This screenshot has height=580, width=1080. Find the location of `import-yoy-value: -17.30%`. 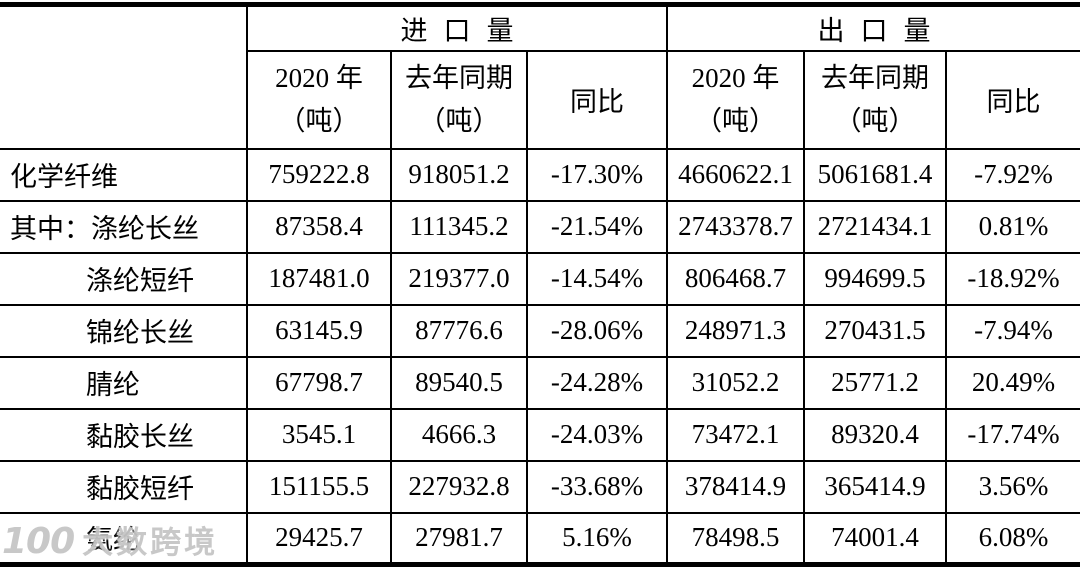

import-yoy-value: -17.30% is located at coordinates (597, 174).